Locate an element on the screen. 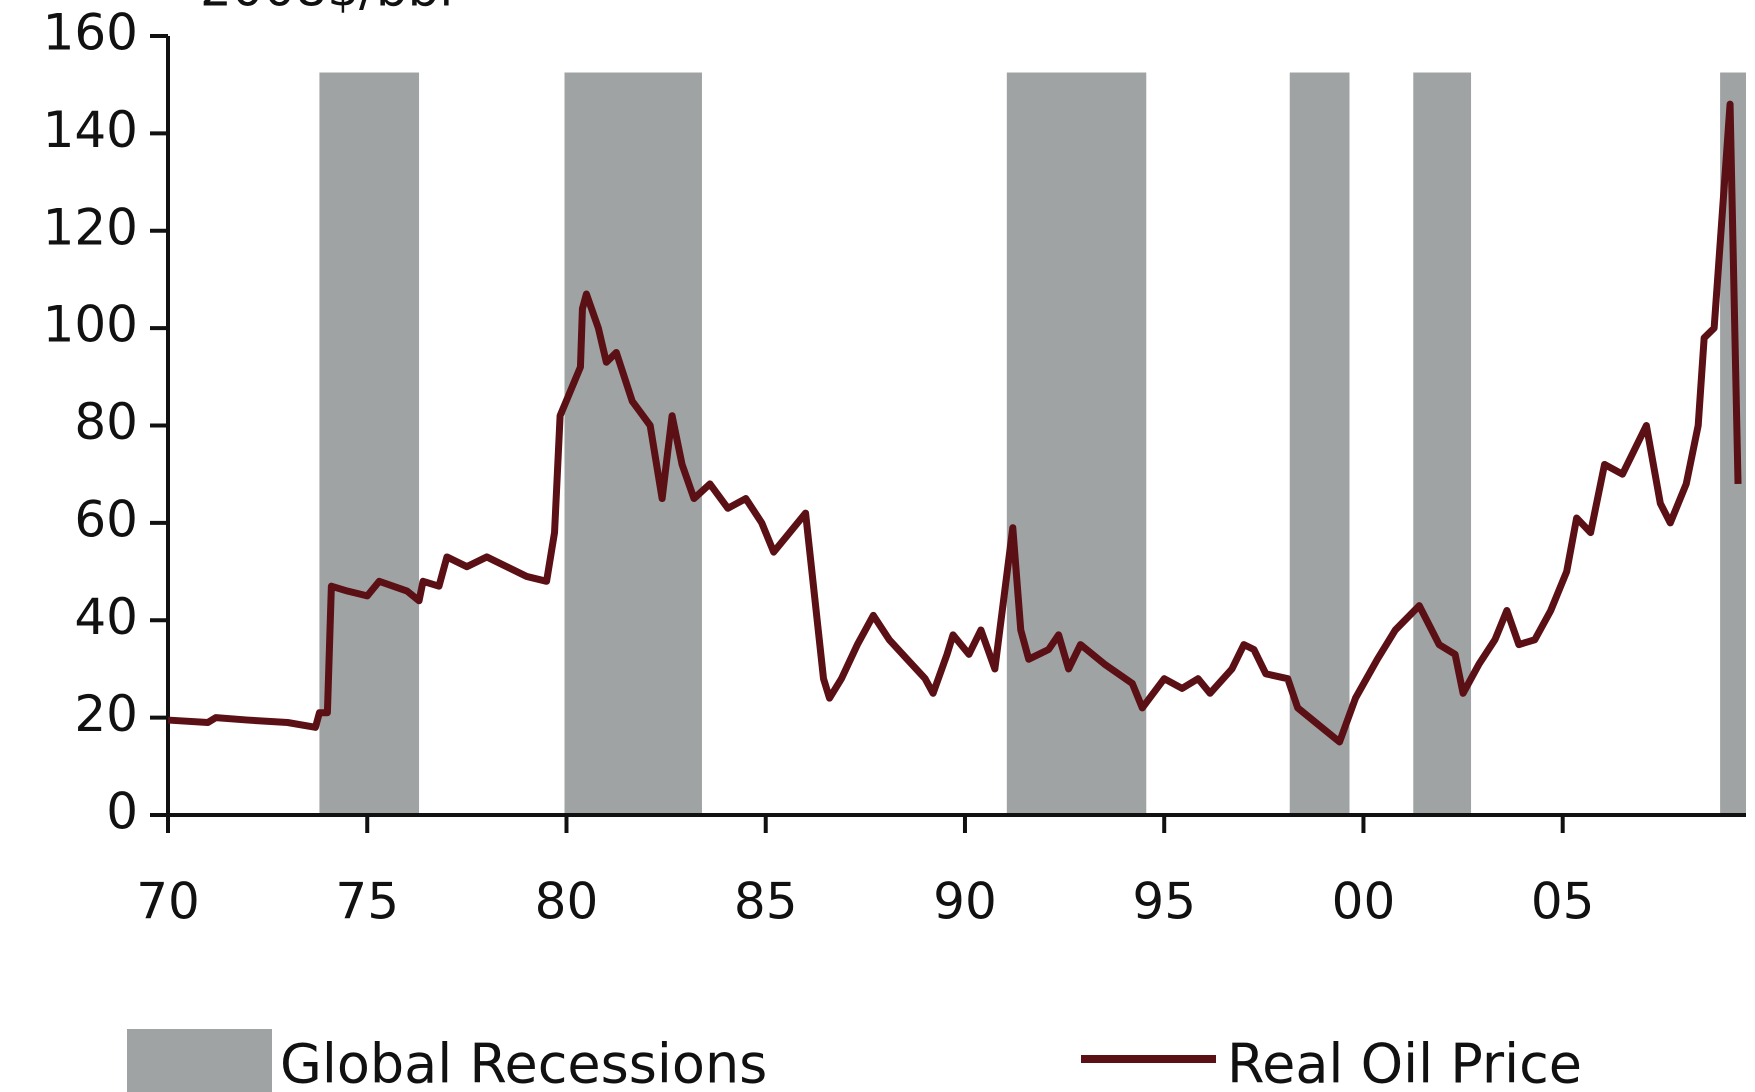  x-tick-label: 75 is located at coordinates (367, 902).